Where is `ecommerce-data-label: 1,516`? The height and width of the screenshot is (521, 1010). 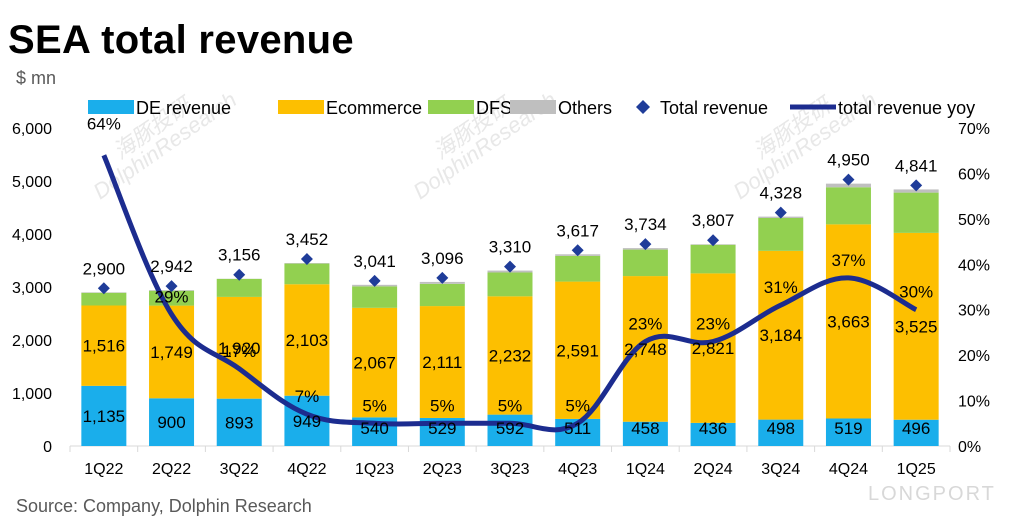 ecommerce-data-label: 1,516 is located at coordinates (104, 346).